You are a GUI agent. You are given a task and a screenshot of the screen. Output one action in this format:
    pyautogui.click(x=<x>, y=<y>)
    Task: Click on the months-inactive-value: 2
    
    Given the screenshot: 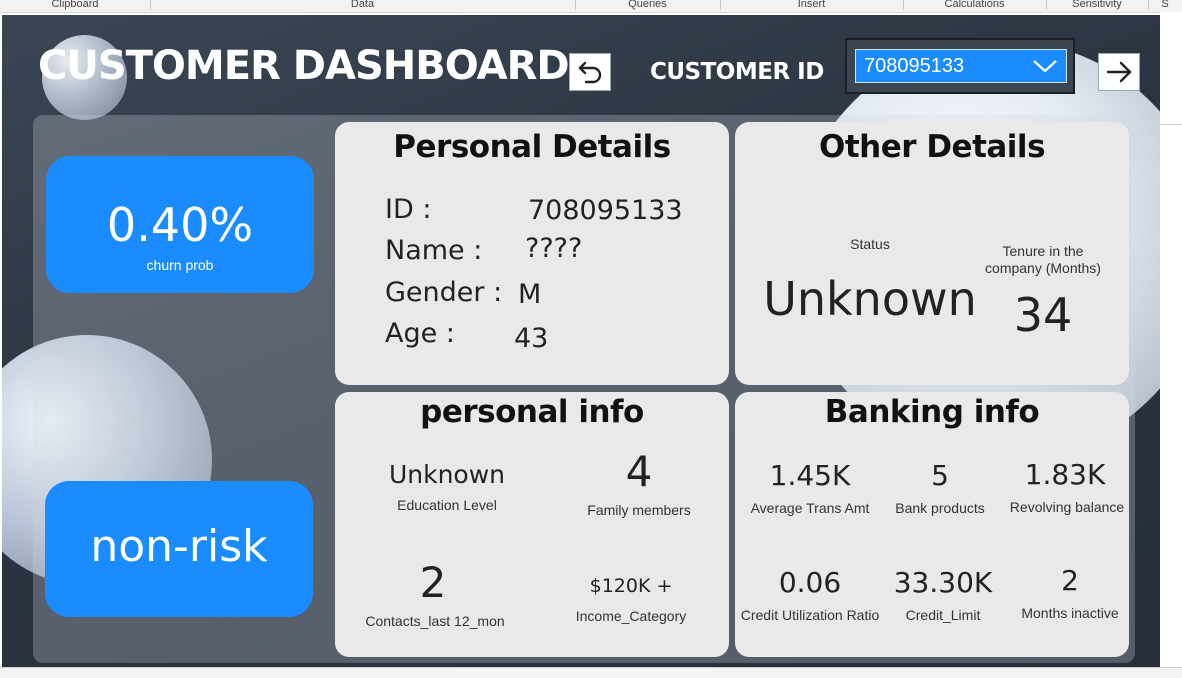 What is the action you would take?
    pyautogui.click(x=1070, y=580)
    